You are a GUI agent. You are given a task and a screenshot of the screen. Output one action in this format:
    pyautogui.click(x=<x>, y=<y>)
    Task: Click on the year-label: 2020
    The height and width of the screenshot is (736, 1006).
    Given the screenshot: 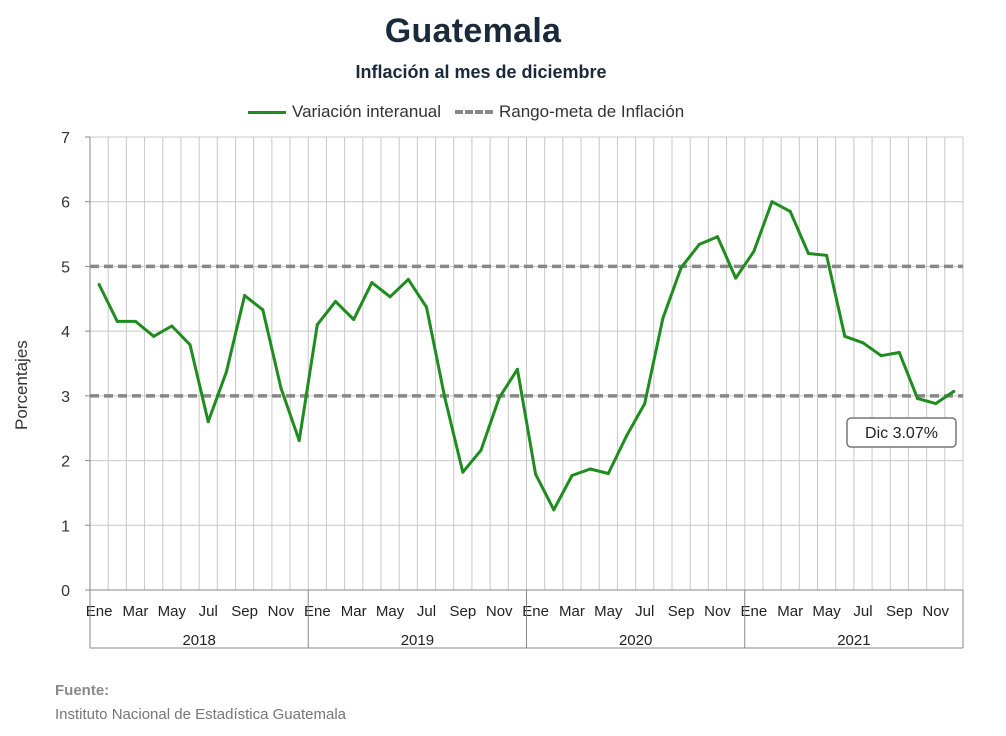 What is the action you would take?
    pyautogui.click(x=635, y=640)
    